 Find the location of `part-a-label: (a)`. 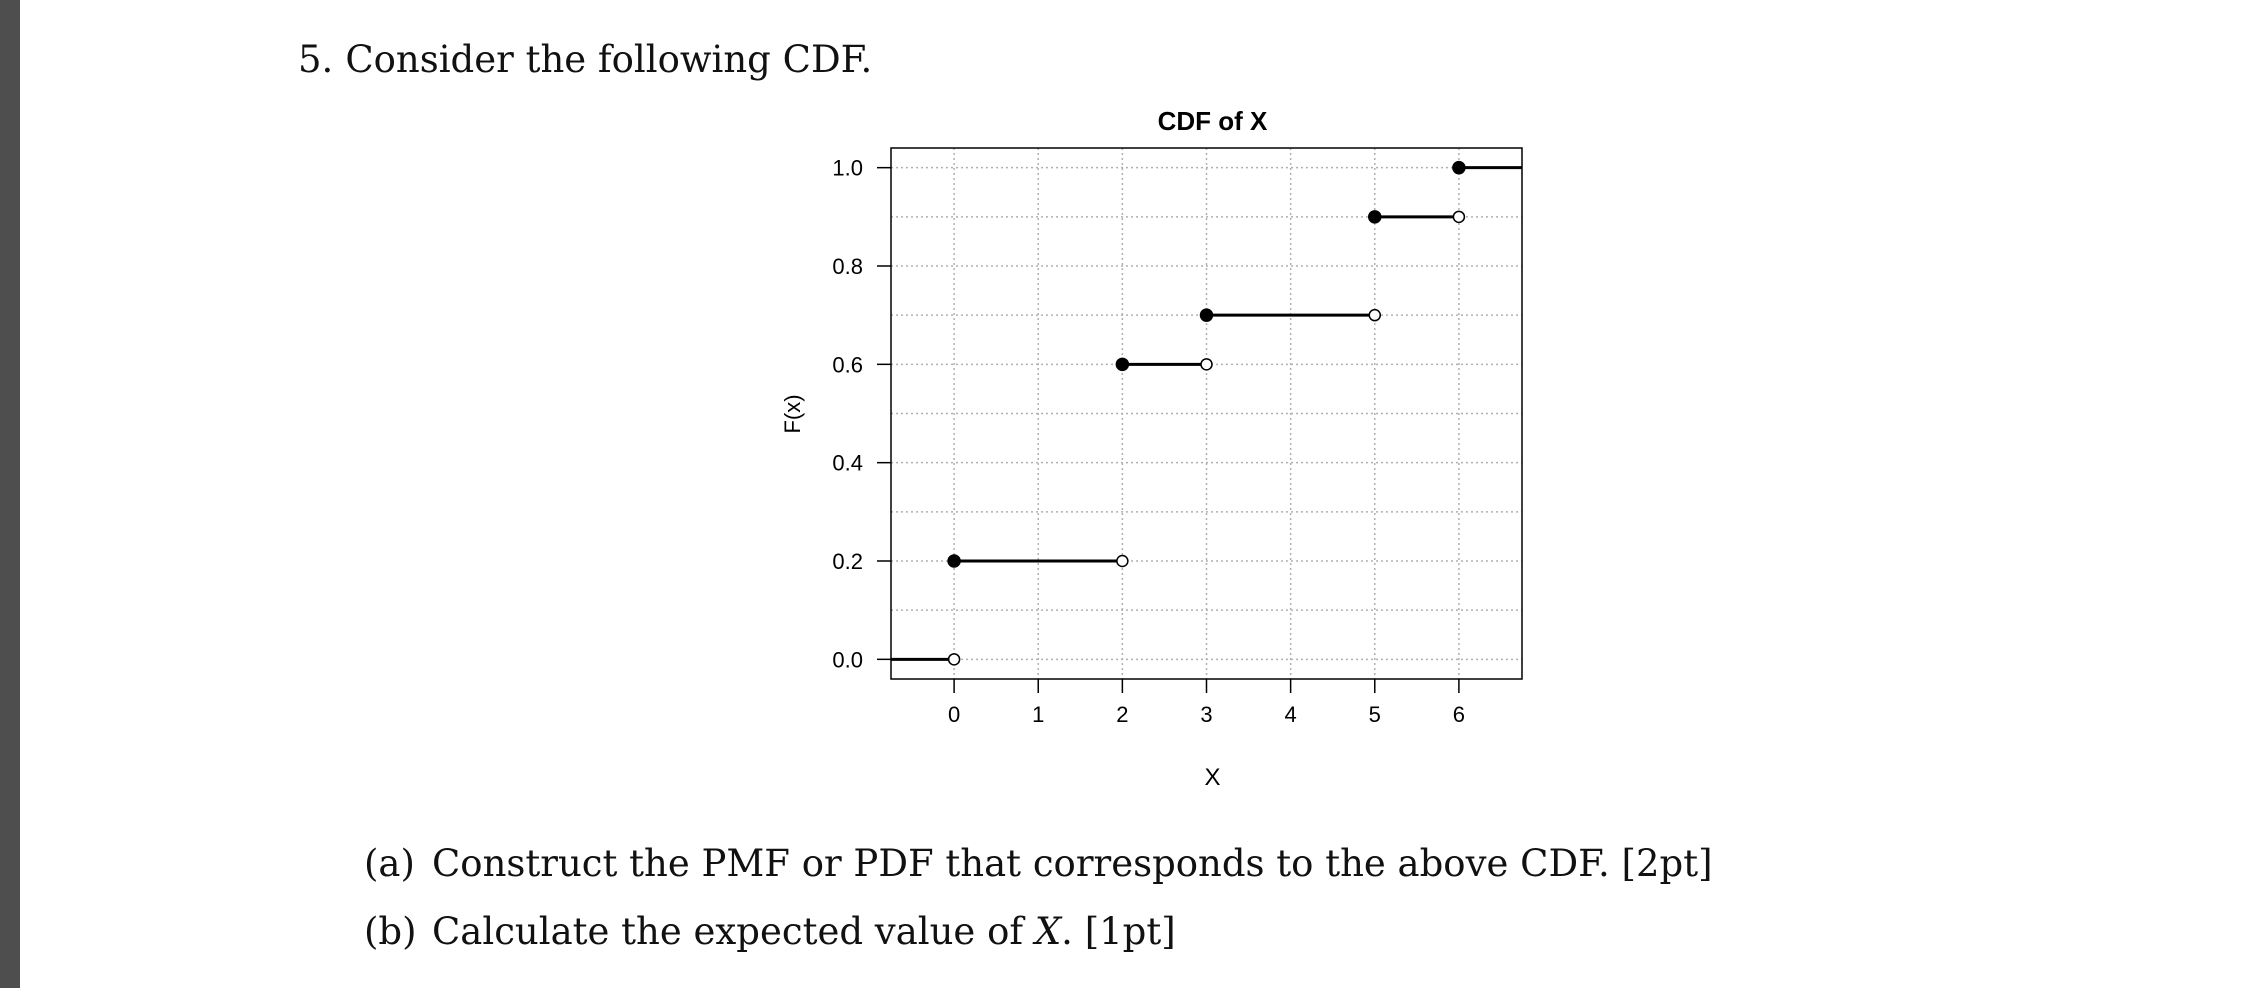

part-a-label: (a) is located at coordinates (389, 863).